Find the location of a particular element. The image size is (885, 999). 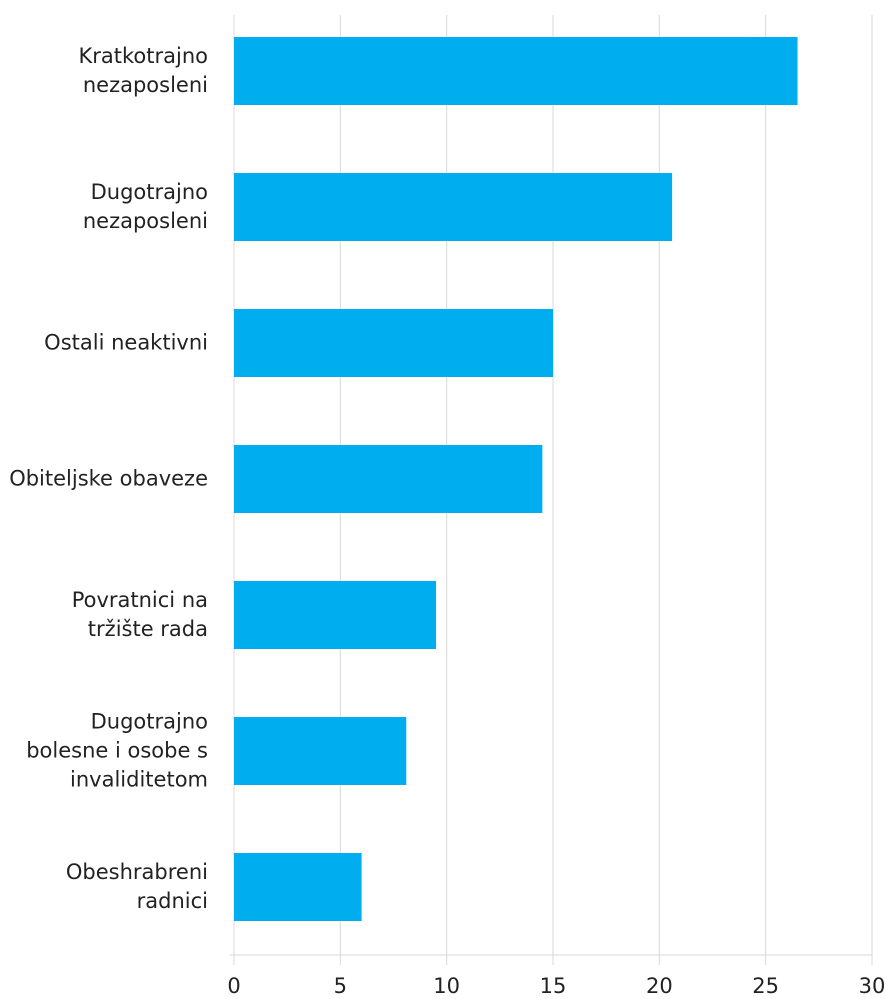

y-tick-label: Povratnici na tržište rada is located at coordinates (139, 614).